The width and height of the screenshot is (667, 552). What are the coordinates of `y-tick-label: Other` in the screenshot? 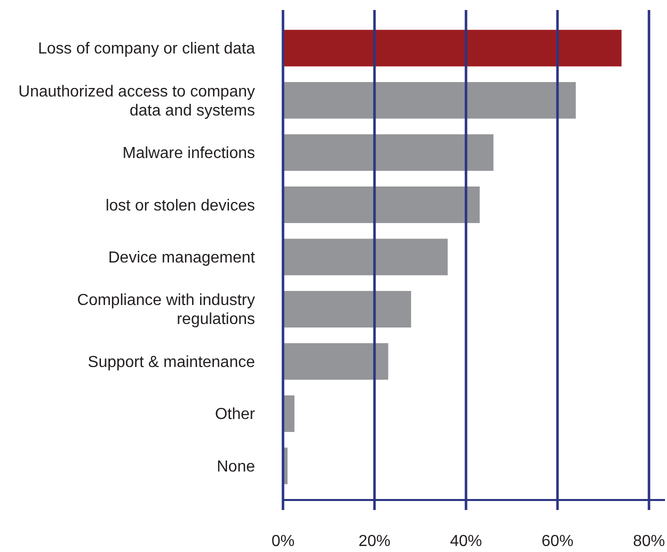 It's located at (235, 415).